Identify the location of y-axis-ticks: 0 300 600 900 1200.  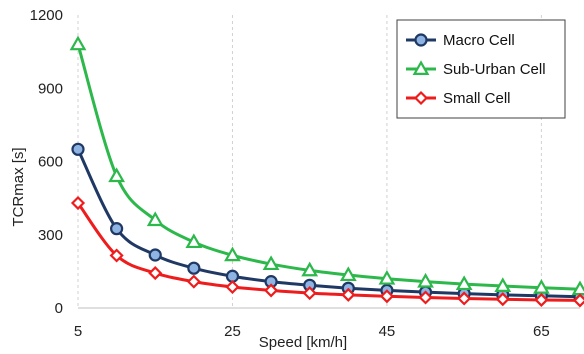
(46, 162).